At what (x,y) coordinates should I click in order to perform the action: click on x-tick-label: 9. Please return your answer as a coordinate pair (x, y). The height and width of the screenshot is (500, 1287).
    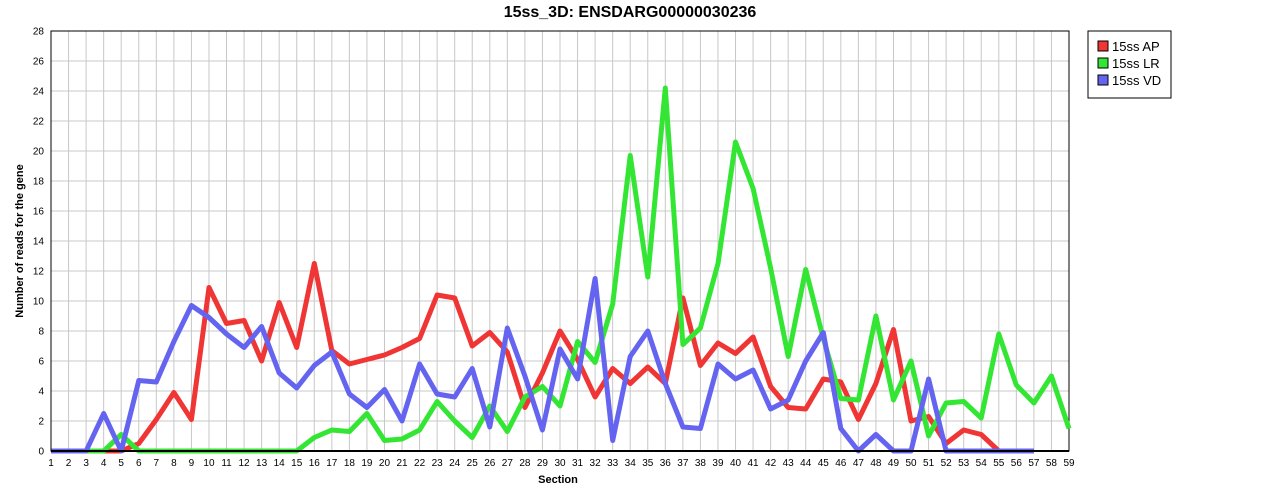
    Looking at the image, I should click on (192, 463).